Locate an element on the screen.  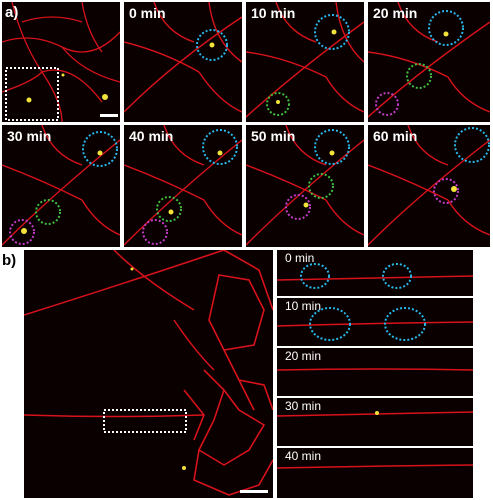
strip-20min: 20 min is located at coordinates (375, 372).